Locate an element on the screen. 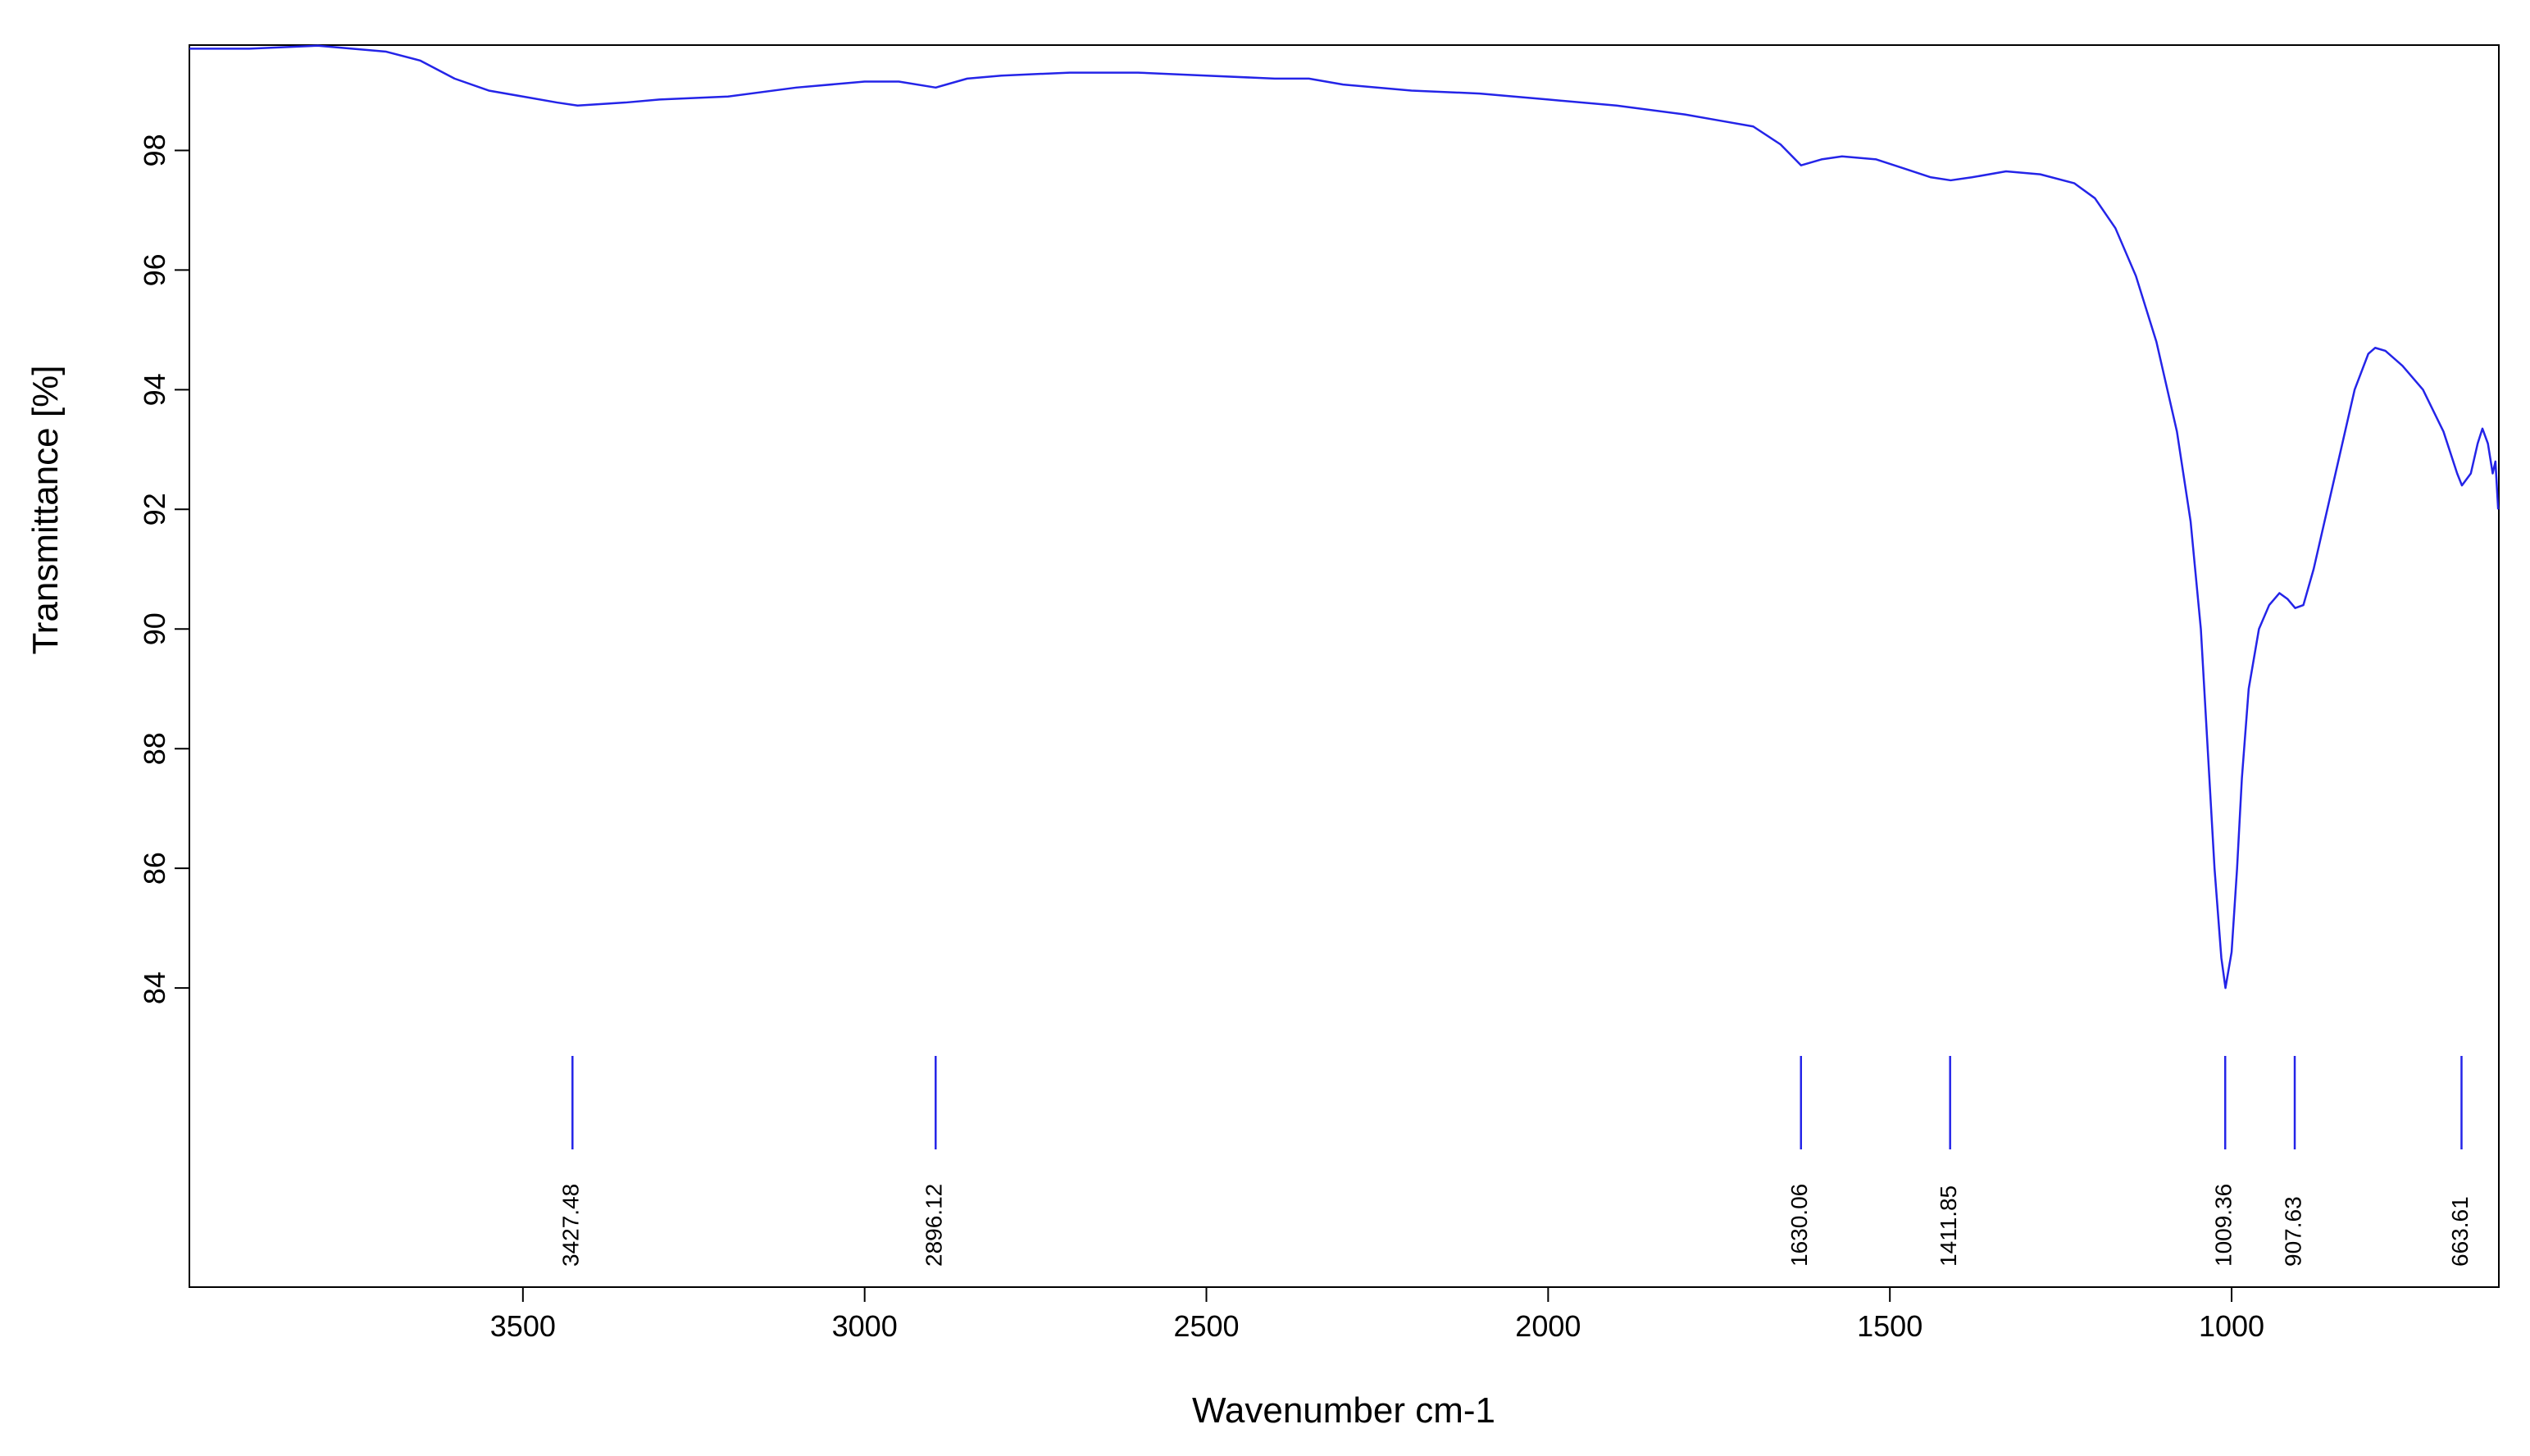 The width and height of the screenshot is (2530, 1456). x-axis-title: Wavenumber cm-1 is located at coordinates (1343, 1410).